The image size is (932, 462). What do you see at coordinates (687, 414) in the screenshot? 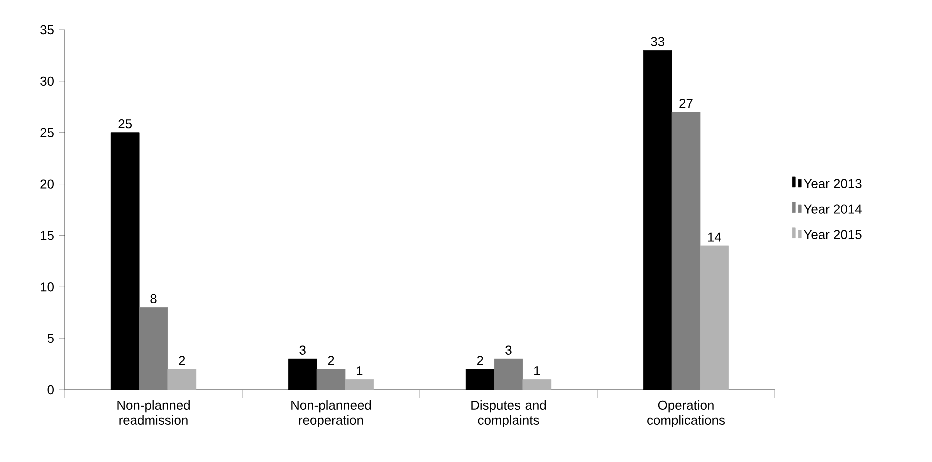
I see `x-tick-label: Operation complications` at bounding box center [687, 414].